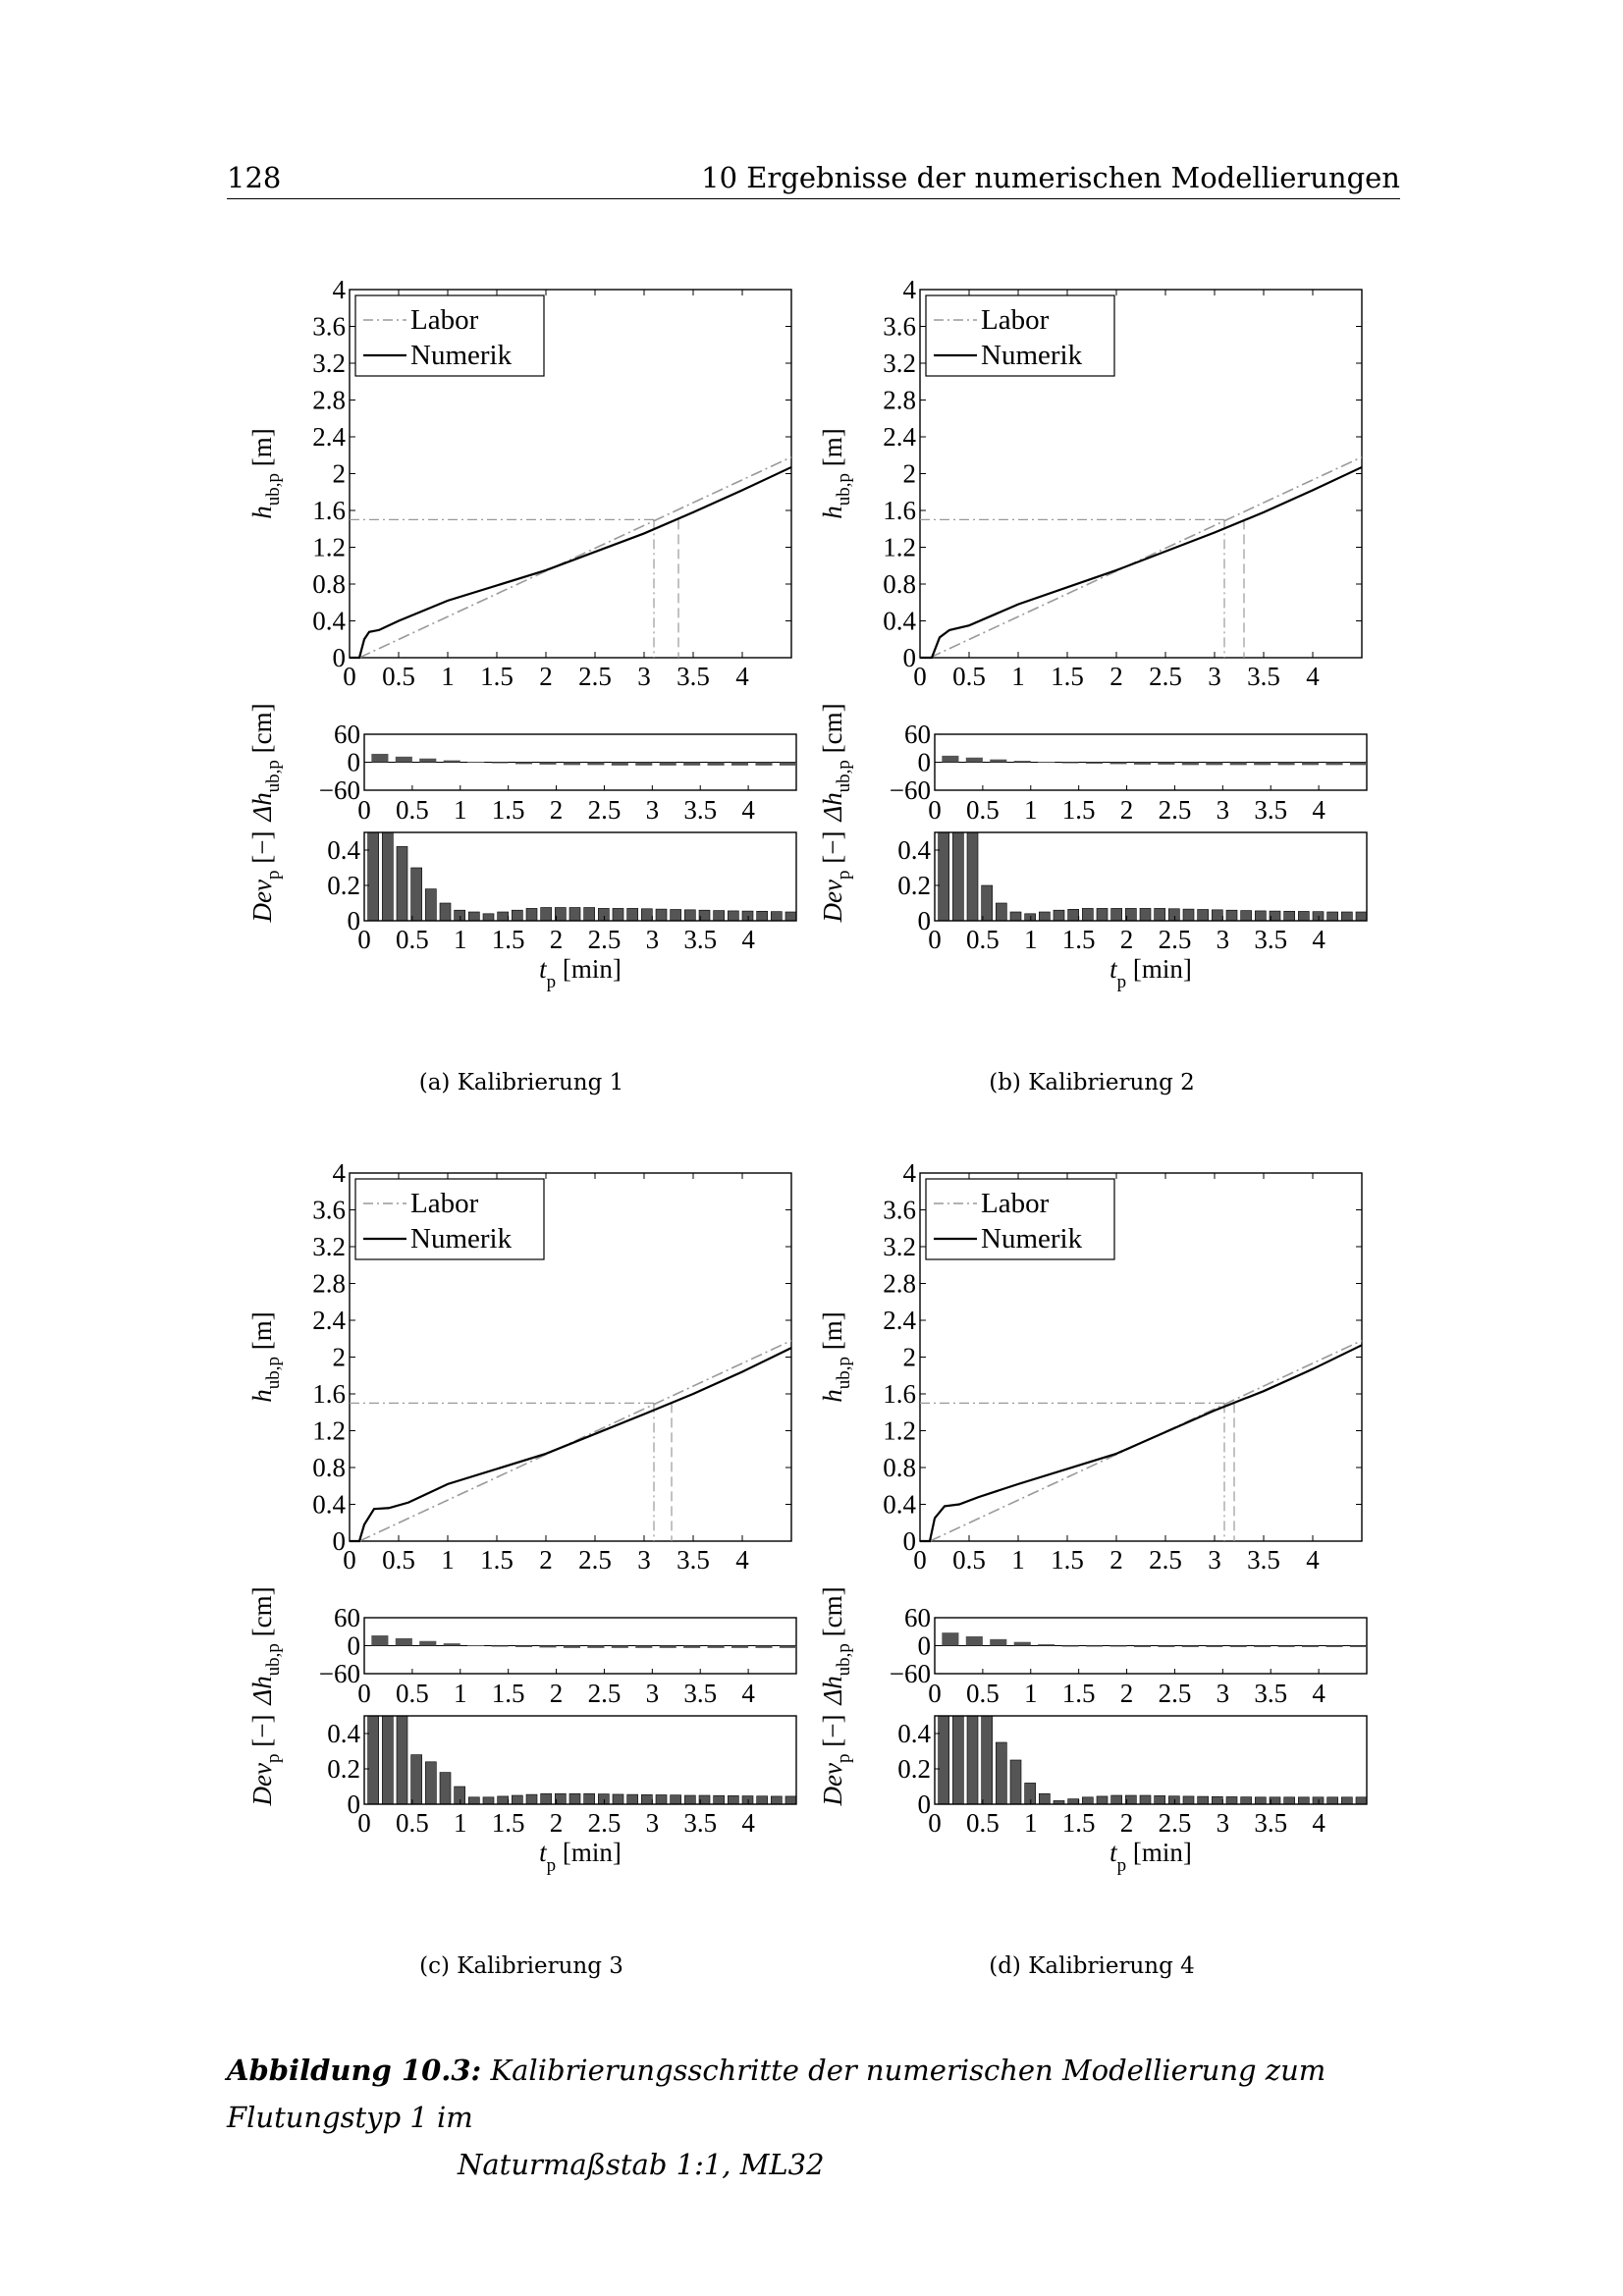  I want to click on y-tick-label: 4, so click(910, 290).